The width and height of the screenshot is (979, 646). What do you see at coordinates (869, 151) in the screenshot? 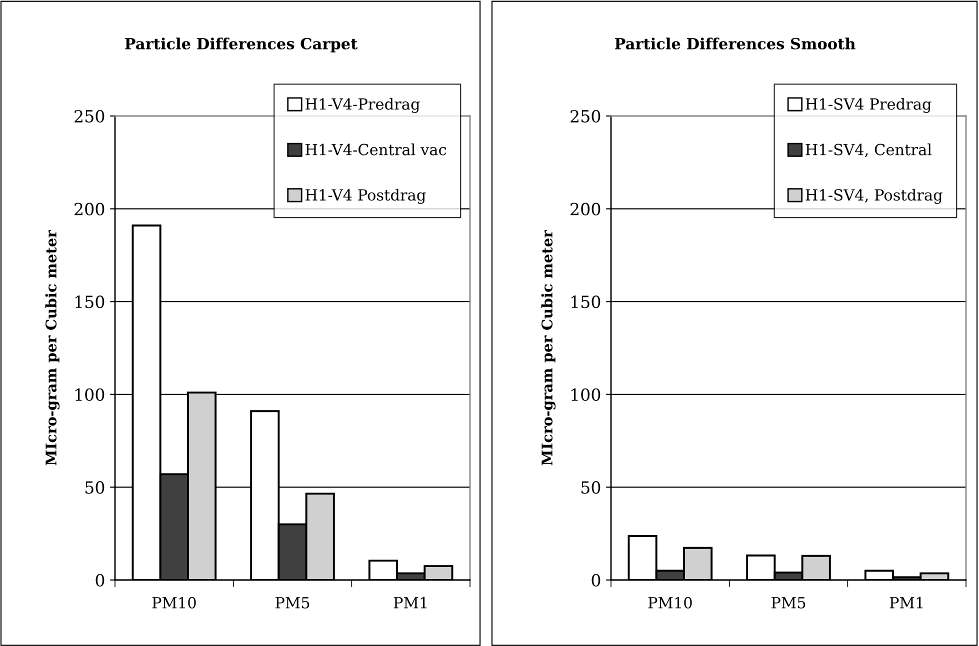
I see `legend-label: H1-SV4, Central` at bounding box center [869, 151].